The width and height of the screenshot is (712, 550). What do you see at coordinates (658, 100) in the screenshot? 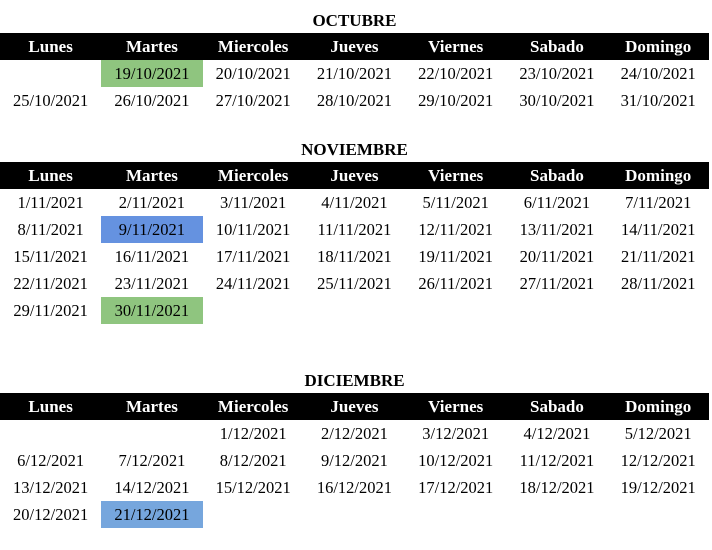
I see `date-cell: 31/10/2021` at bounding box center [658, 100].